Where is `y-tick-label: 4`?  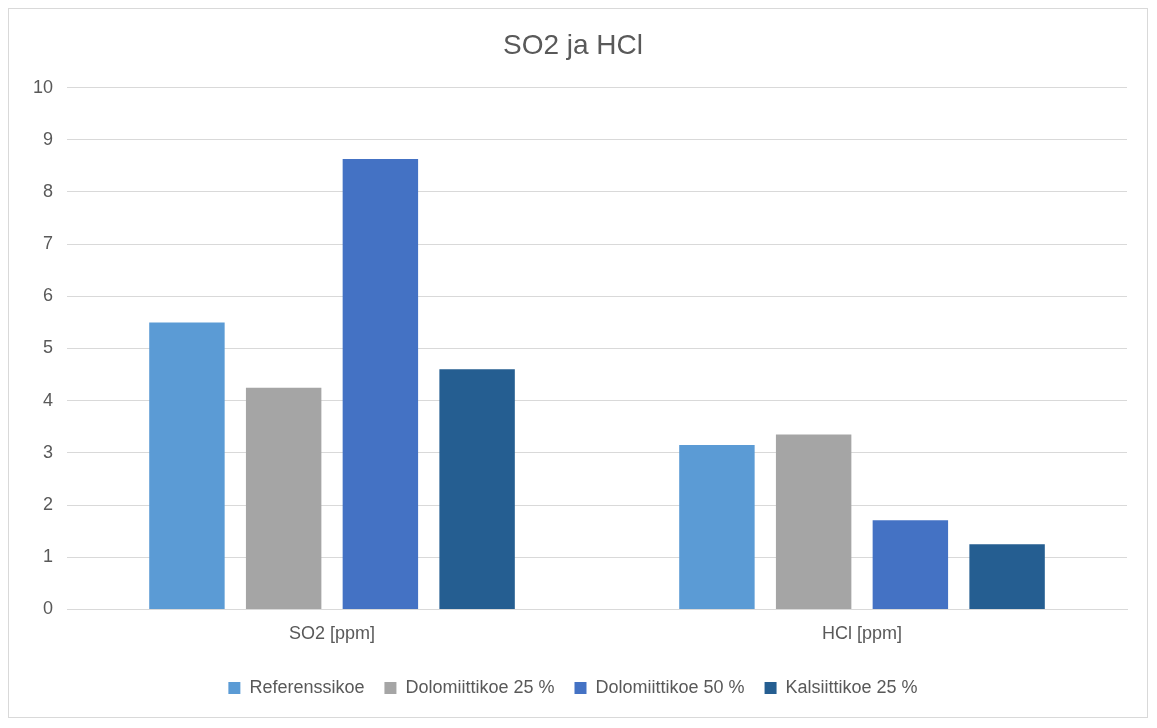 y-tick-label: 4 is located at coordinates (48, 399).